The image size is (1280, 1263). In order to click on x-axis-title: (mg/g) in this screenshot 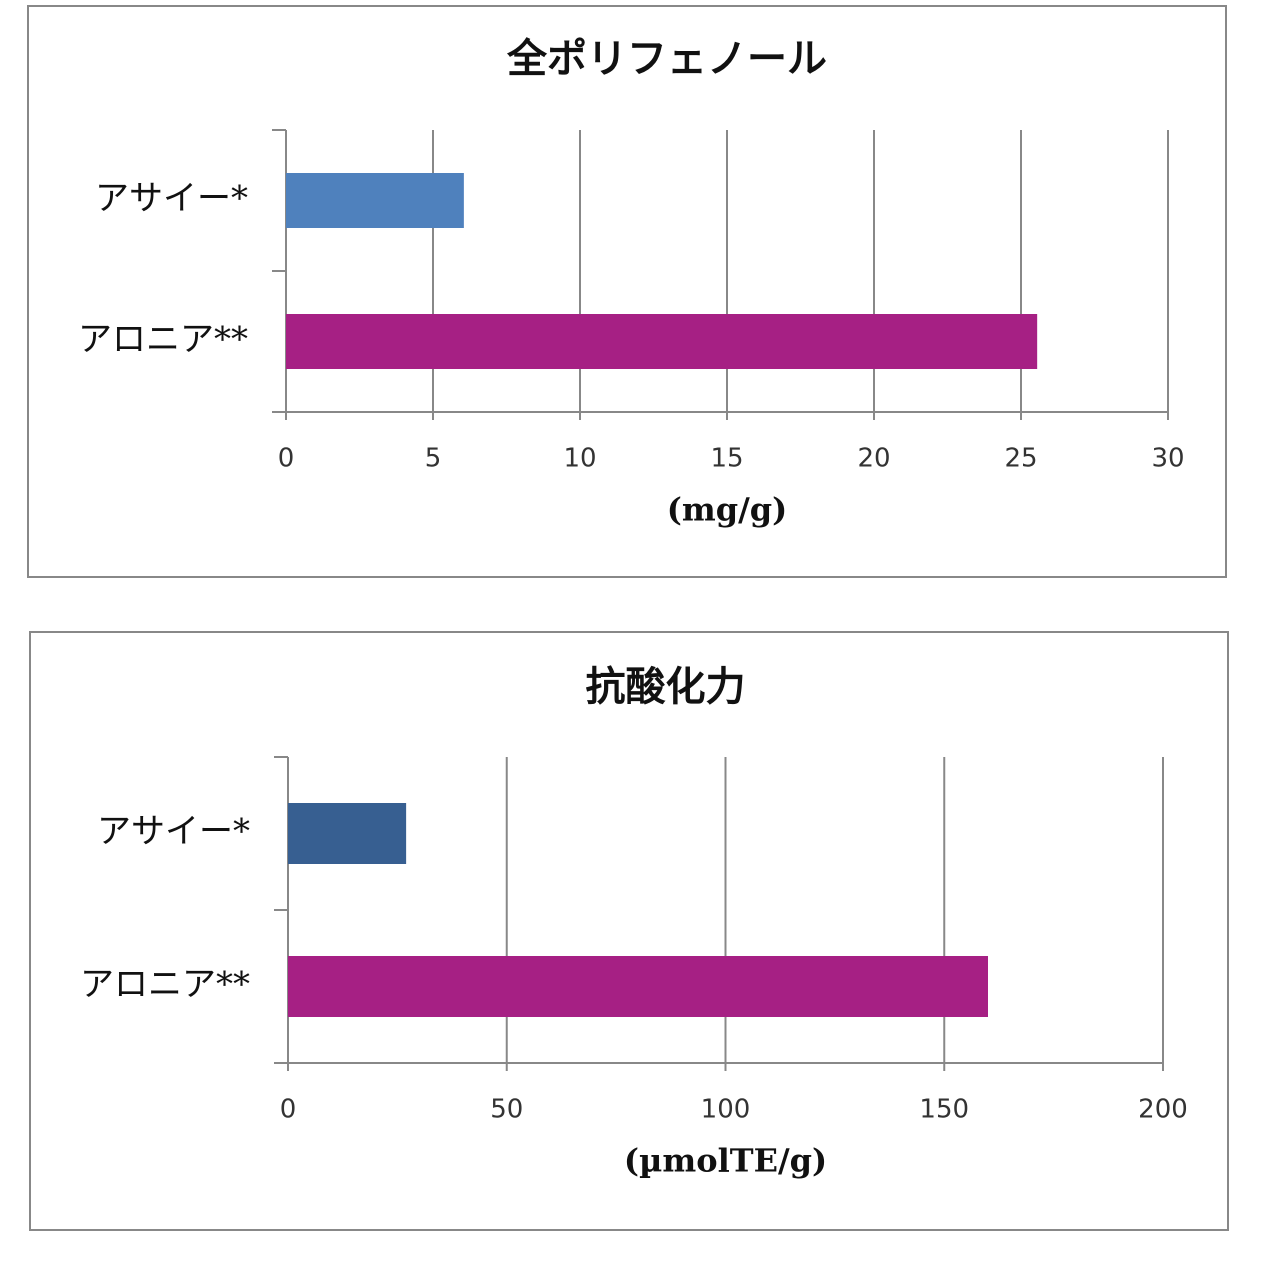, I will do `click(727, 510)`.